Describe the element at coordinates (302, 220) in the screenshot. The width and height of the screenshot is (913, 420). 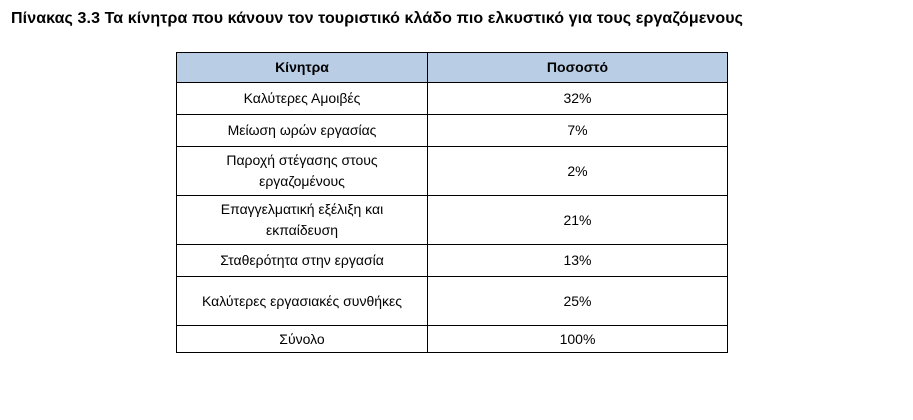
I see `incentive-label: Επαγγελματική εξέλιξη και εκπαίδευση` at that location.